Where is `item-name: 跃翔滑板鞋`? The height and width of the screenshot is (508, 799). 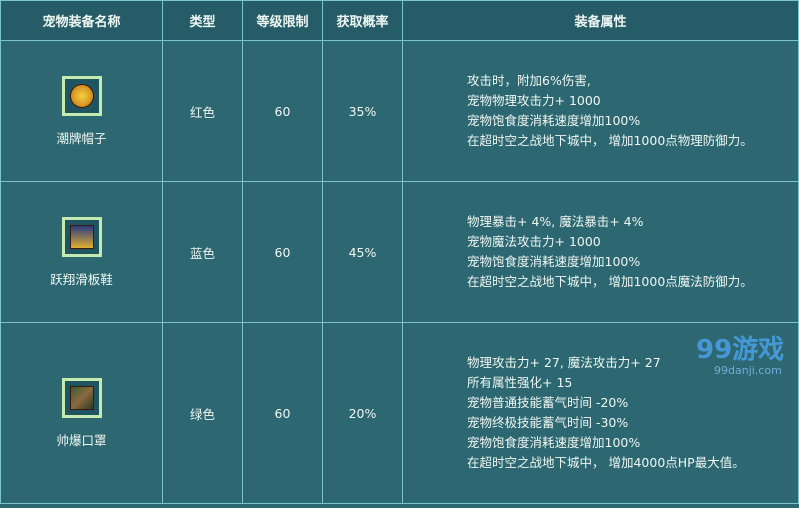 item-name: 跃翔滑板鞋 is located at coordinates (81, 279).